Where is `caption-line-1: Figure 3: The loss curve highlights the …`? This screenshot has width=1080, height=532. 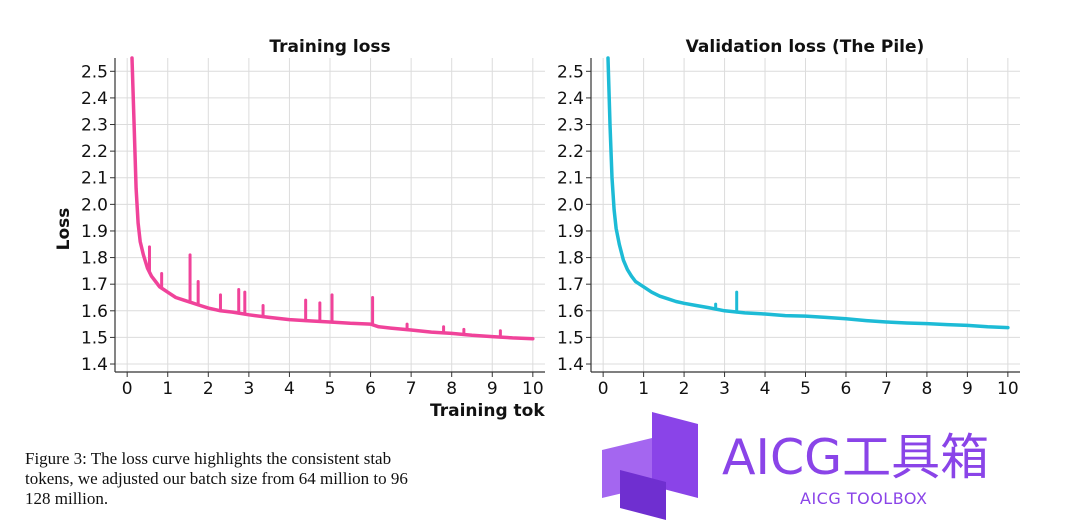
caption-line-1: Figure 3: The loss curve highlights the … is located at coordinates (208, 458).